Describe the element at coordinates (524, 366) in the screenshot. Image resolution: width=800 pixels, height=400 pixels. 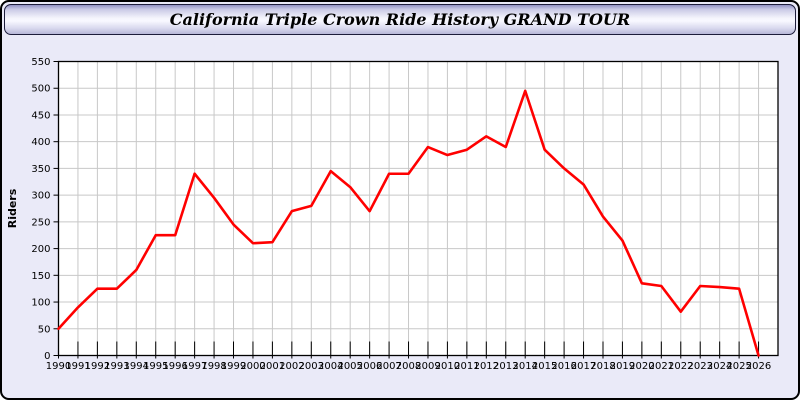
I see `x-tick-label: 2014` at that location.